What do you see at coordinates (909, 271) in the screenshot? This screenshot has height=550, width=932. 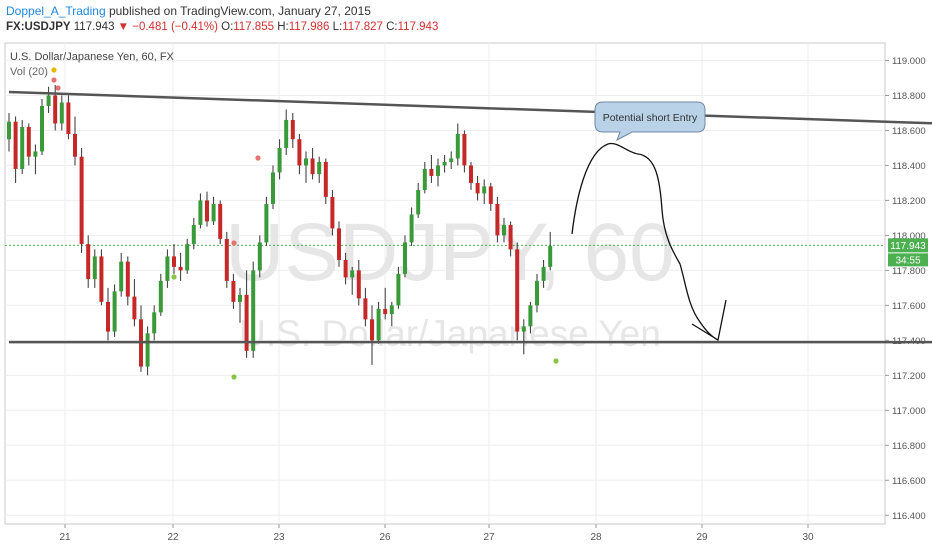 I see `y-tick-label: 117.800` at bounding box center [909, 271].